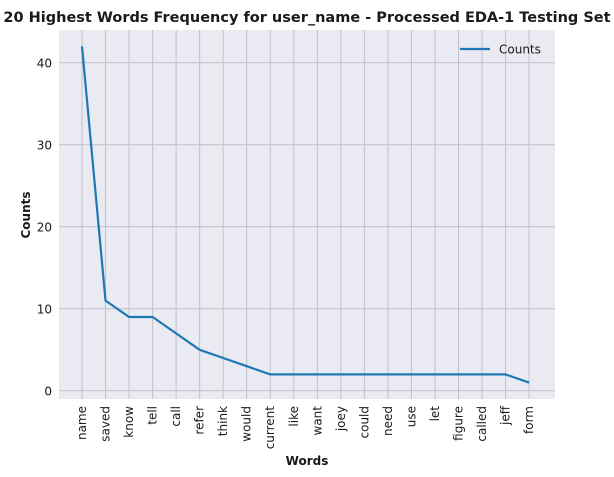 Image resolution: width=614 pixels, height=477 pixels. What do you see at coordinates (176, 416) in the screenshot?
I see `x-tick-label: call` at bounding box center [176, 416].